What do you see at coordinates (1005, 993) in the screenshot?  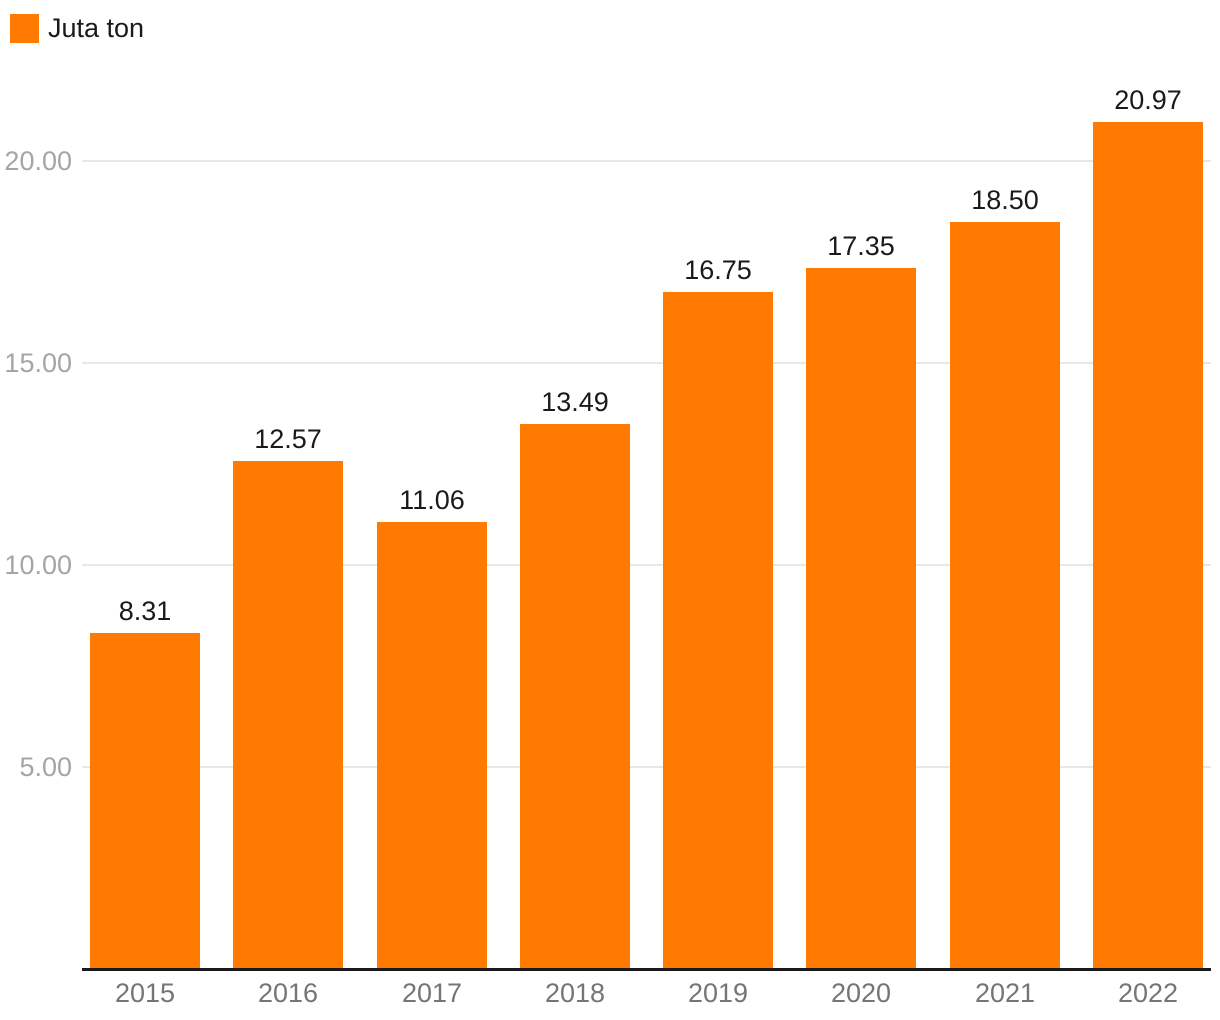 I see `x-tick-label: 2021` at bounding box center [1005, 993].